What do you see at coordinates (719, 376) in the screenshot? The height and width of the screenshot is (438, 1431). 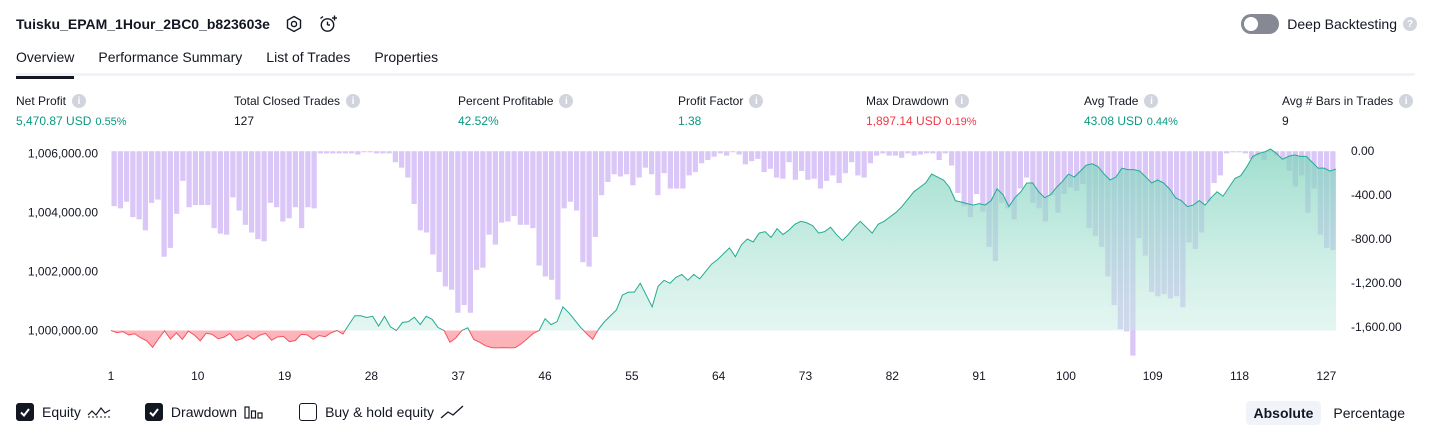 I see `x-tick-label: 64` at bounding box center [719, 376].